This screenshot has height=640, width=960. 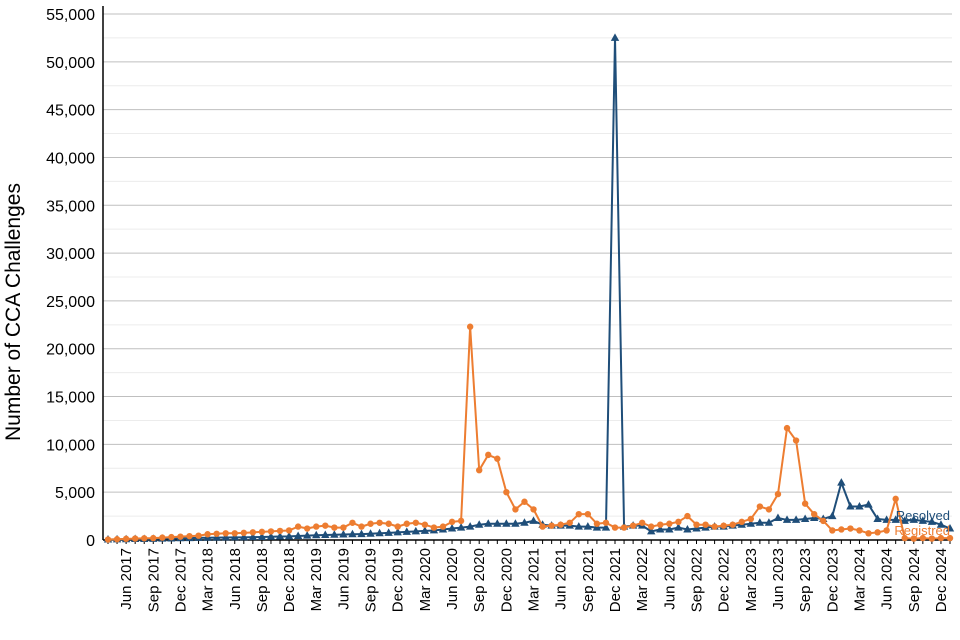 What do you see at coordinates (13, 312) in the screenshot?
I see `y-axis-title: Number of CCA Challenges` at bounding box center [13, 312].